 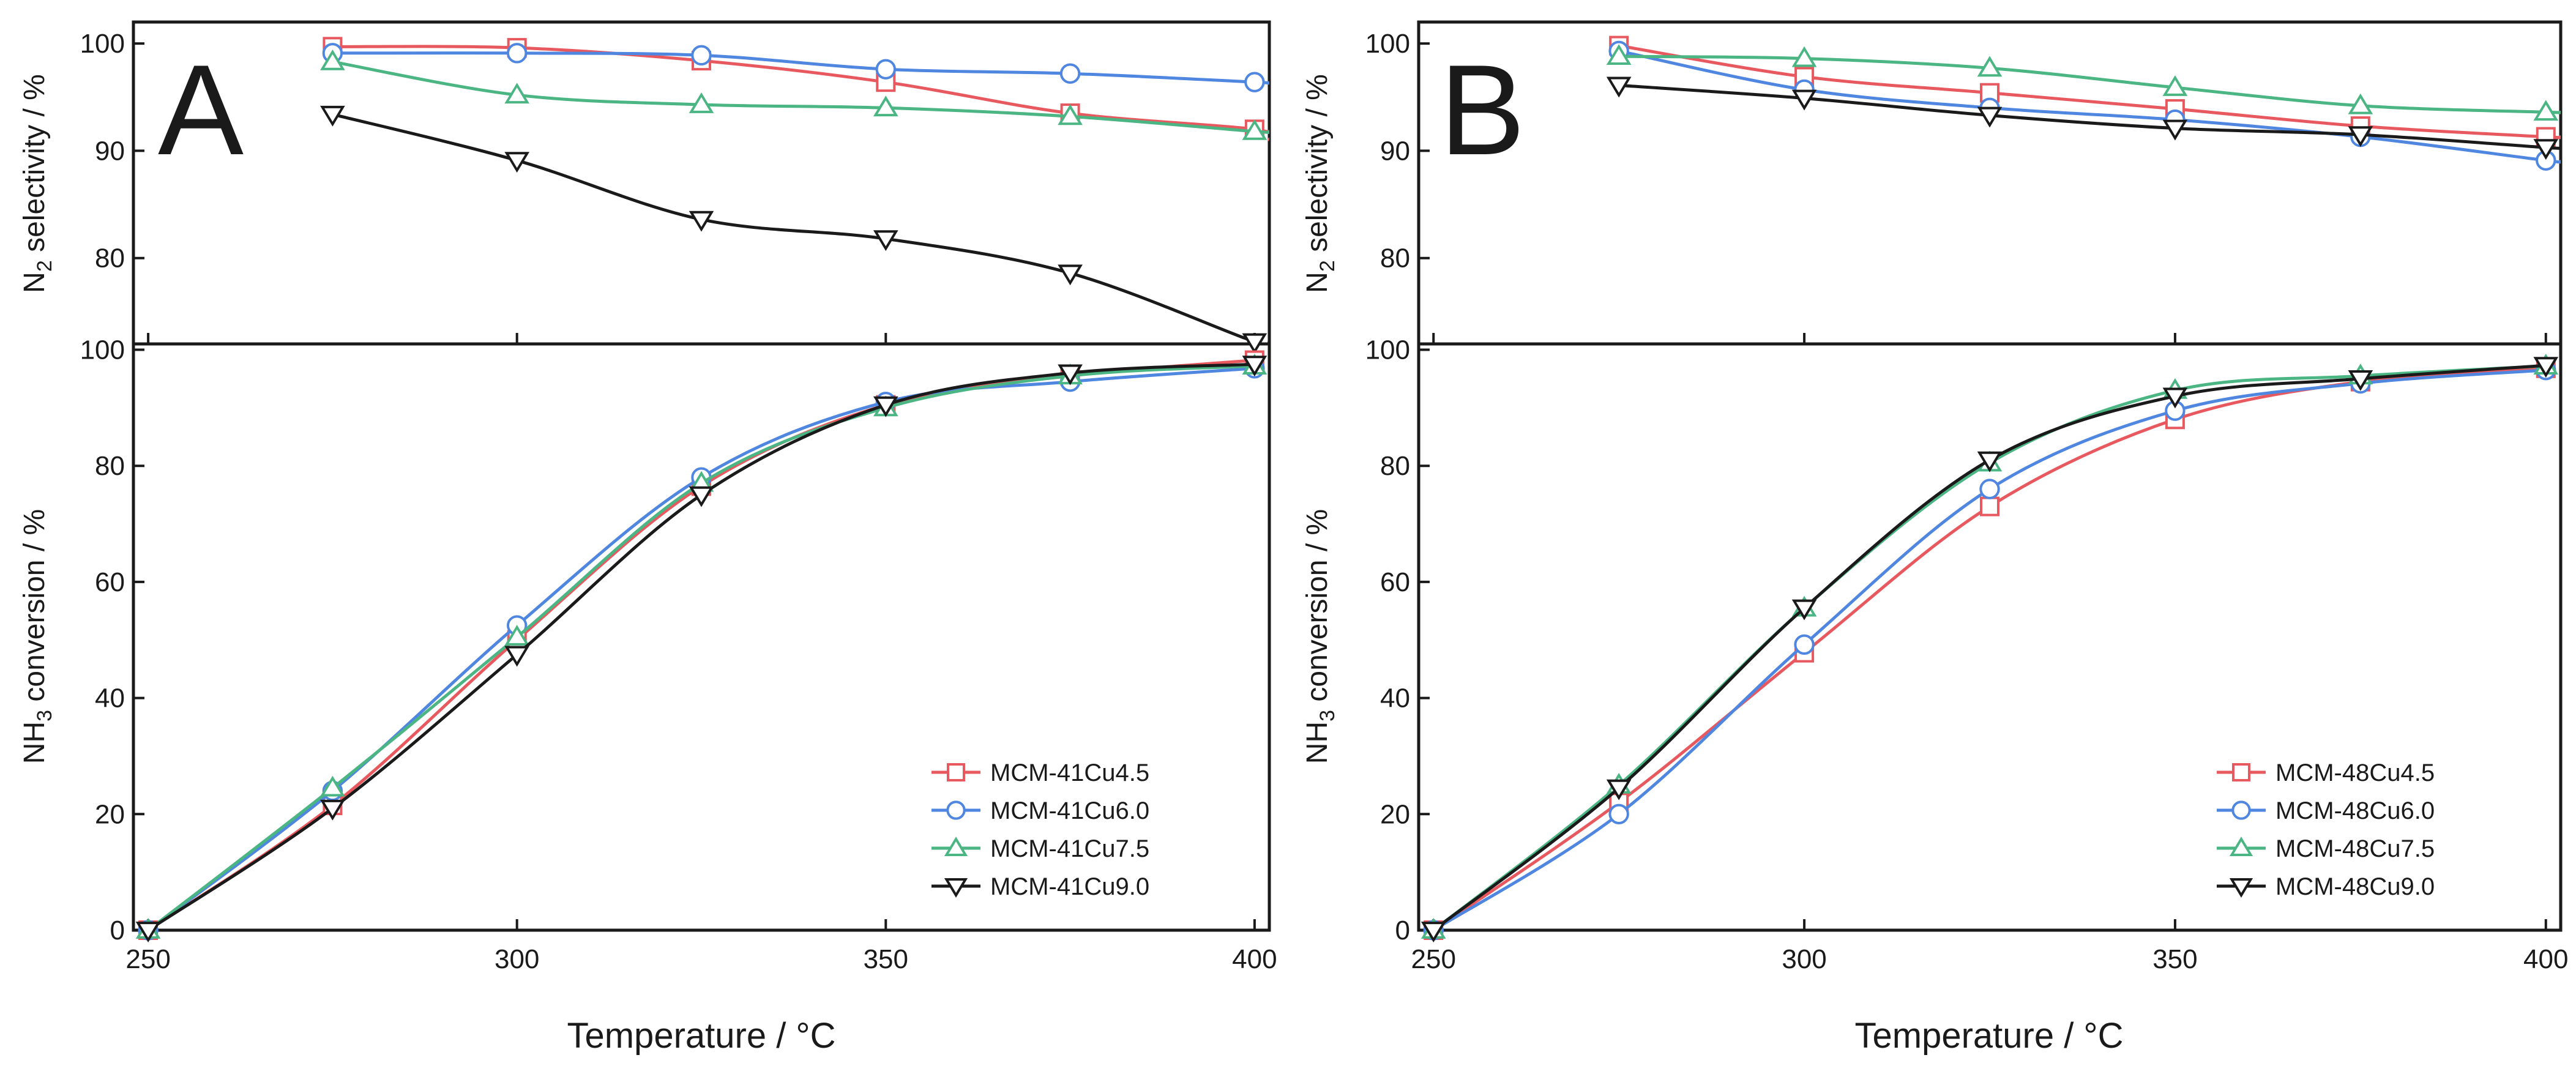 What do you see at coordinates (147, 959) in the screenshot?
I see `x-tick-label: 250` at bounding box center [147, 959].